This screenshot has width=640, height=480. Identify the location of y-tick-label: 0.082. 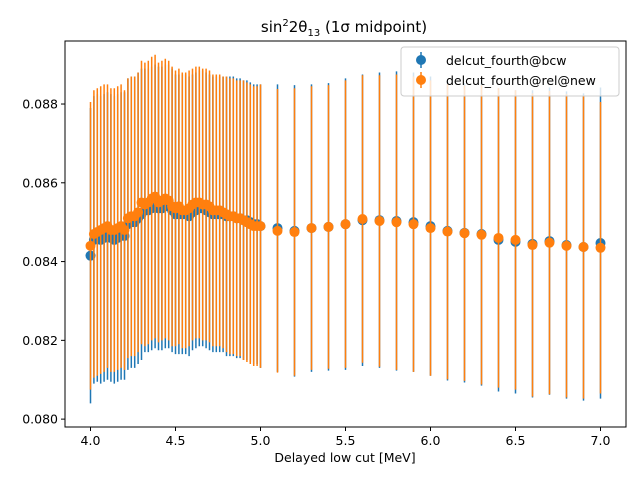
(40, 340).